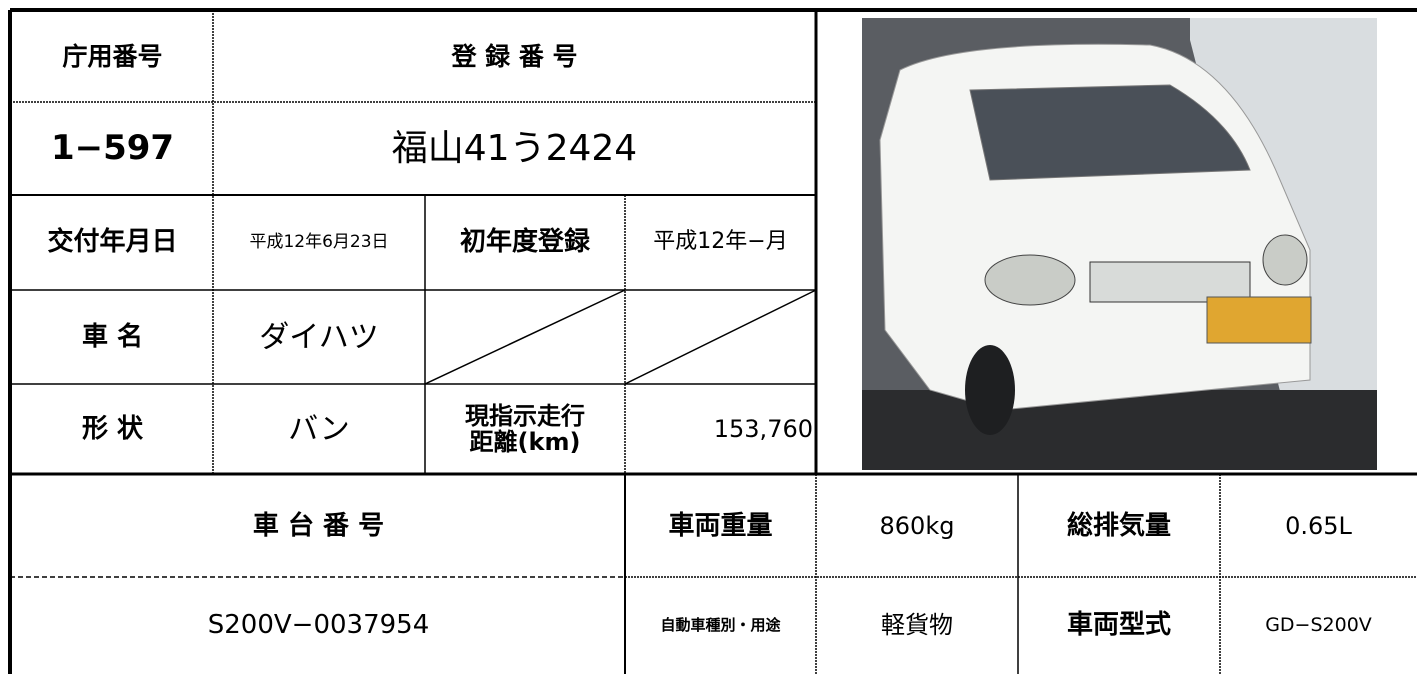 Image resolution: width=1417 pixels, height=674 pixels. Describe the element at coordinates (112, 428) in the screenshot. I see `cell: 形 状` at that location.